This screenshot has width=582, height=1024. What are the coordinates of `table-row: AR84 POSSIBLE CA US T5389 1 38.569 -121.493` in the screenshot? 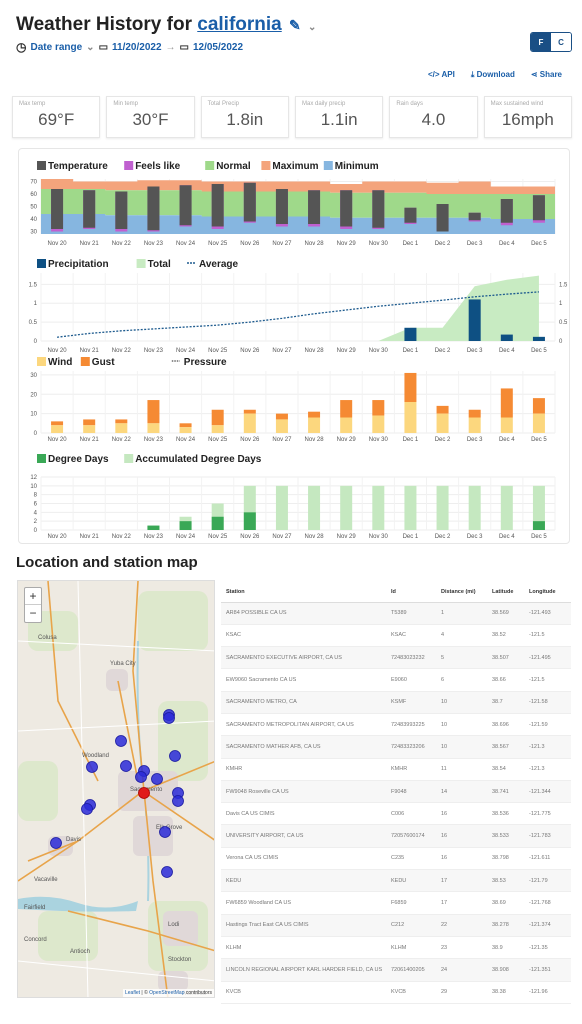 It's located at (396, 613).